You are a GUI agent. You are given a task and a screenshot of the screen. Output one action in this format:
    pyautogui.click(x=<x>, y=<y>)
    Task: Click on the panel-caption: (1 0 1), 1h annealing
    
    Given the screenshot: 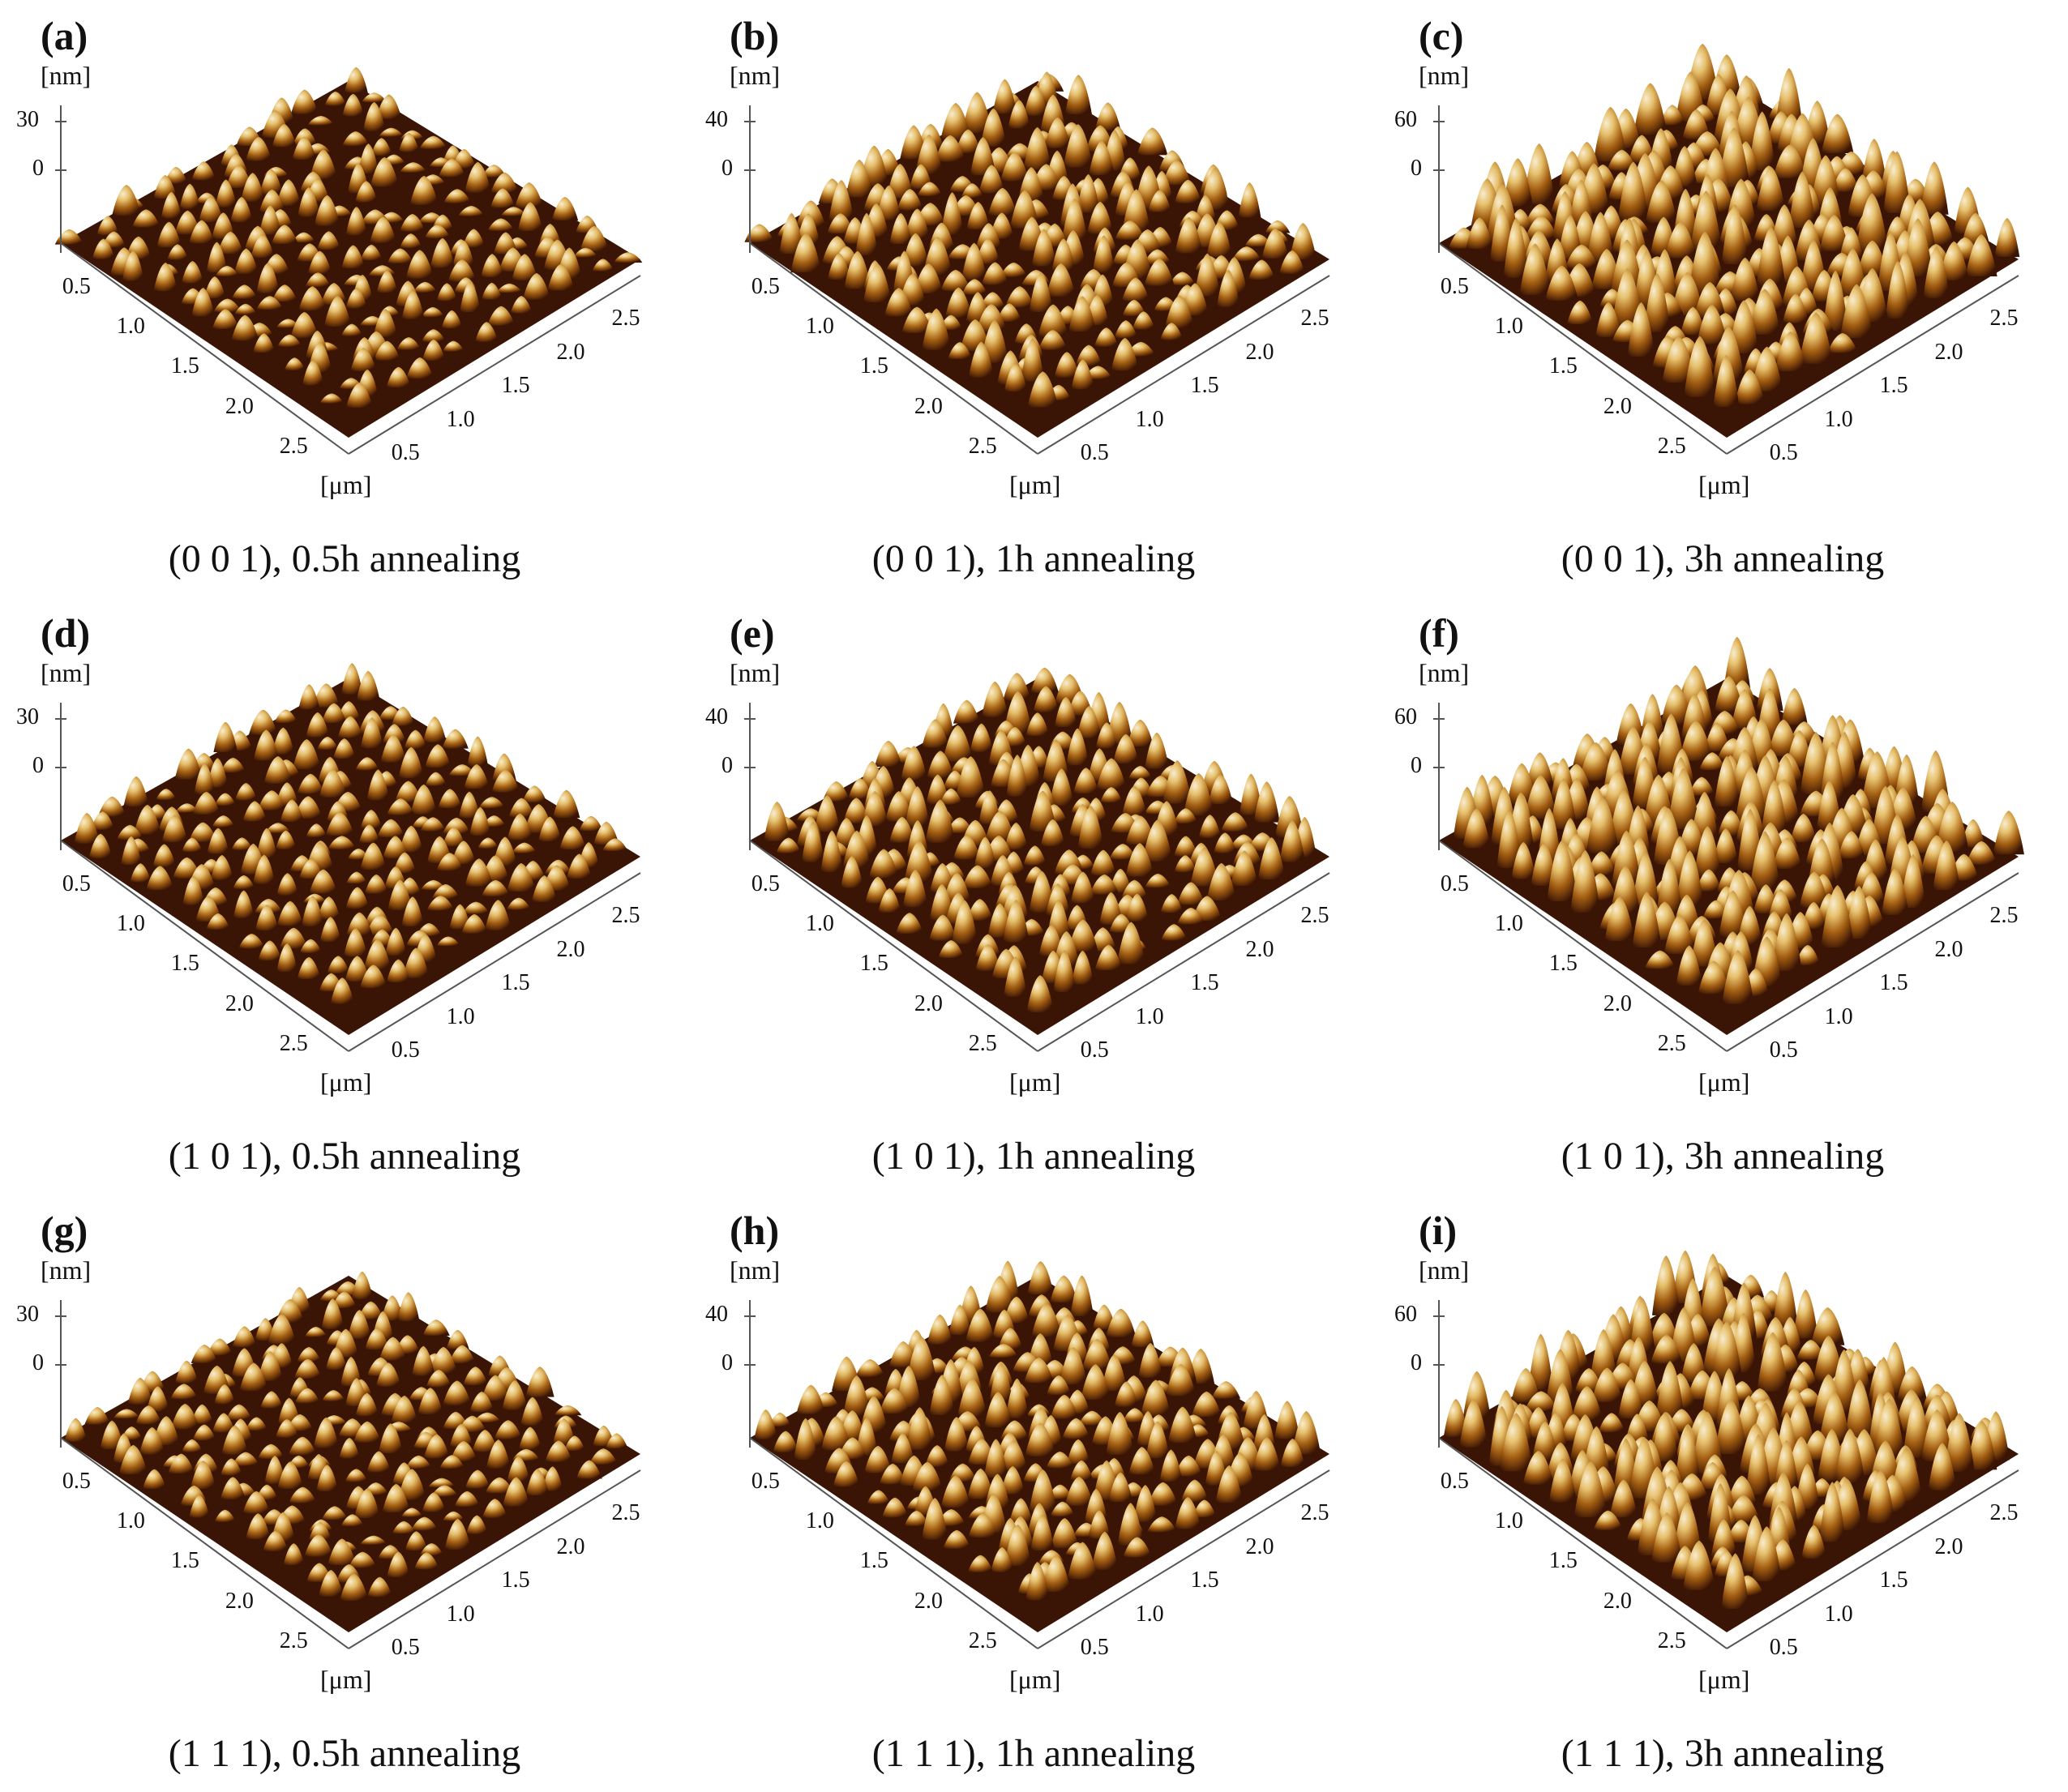 What is the action you would take?
    pyautogui.click(x=1033, y=1156)
    